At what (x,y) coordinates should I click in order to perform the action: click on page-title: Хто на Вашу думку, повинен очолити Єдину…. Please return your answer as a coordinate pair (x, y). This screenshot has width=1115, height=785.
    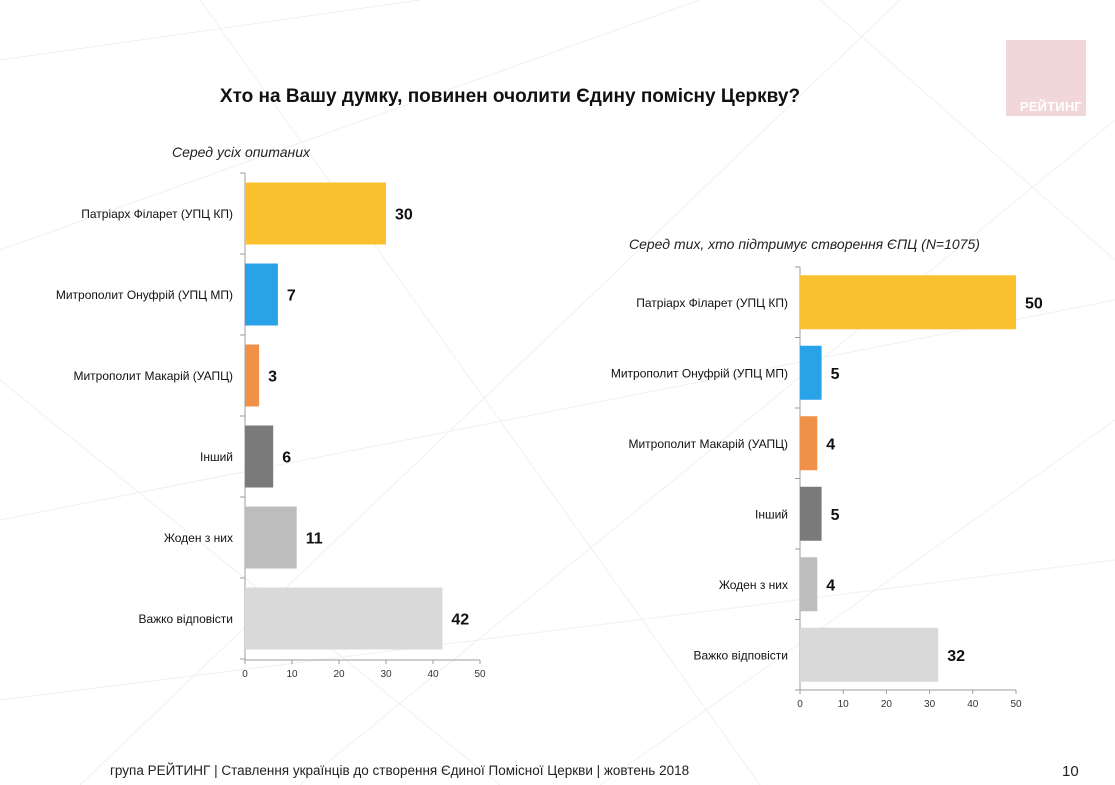
    Looking at the image, I should click on (510, 96).